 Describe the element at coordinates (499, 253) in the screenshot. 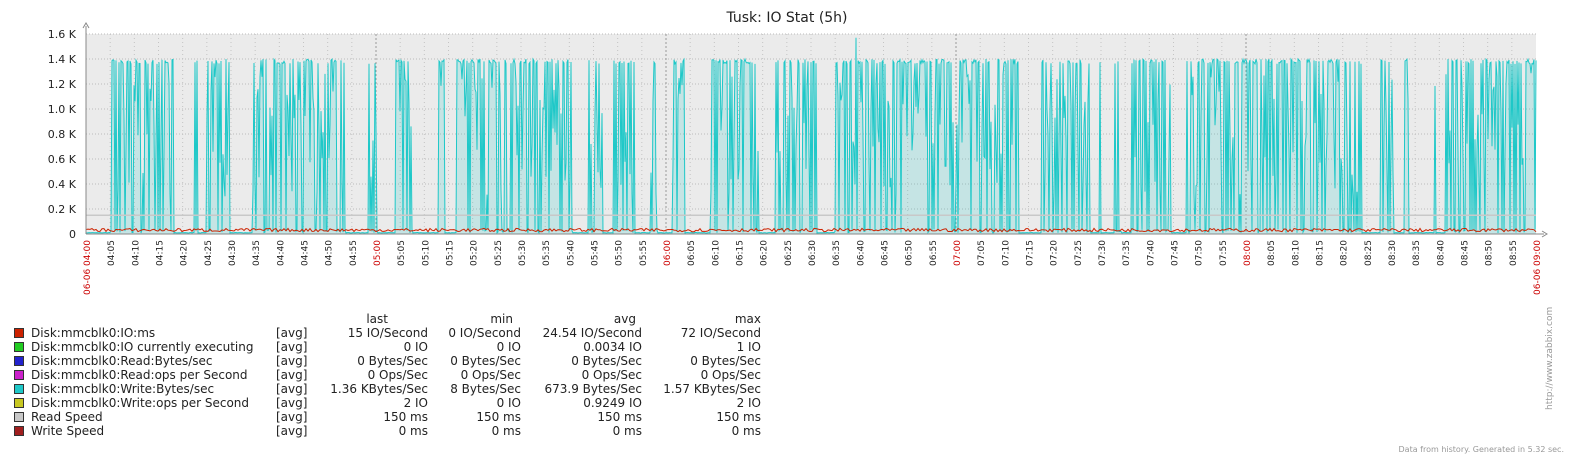

I see `x-tick-label: 05:25` at that location.